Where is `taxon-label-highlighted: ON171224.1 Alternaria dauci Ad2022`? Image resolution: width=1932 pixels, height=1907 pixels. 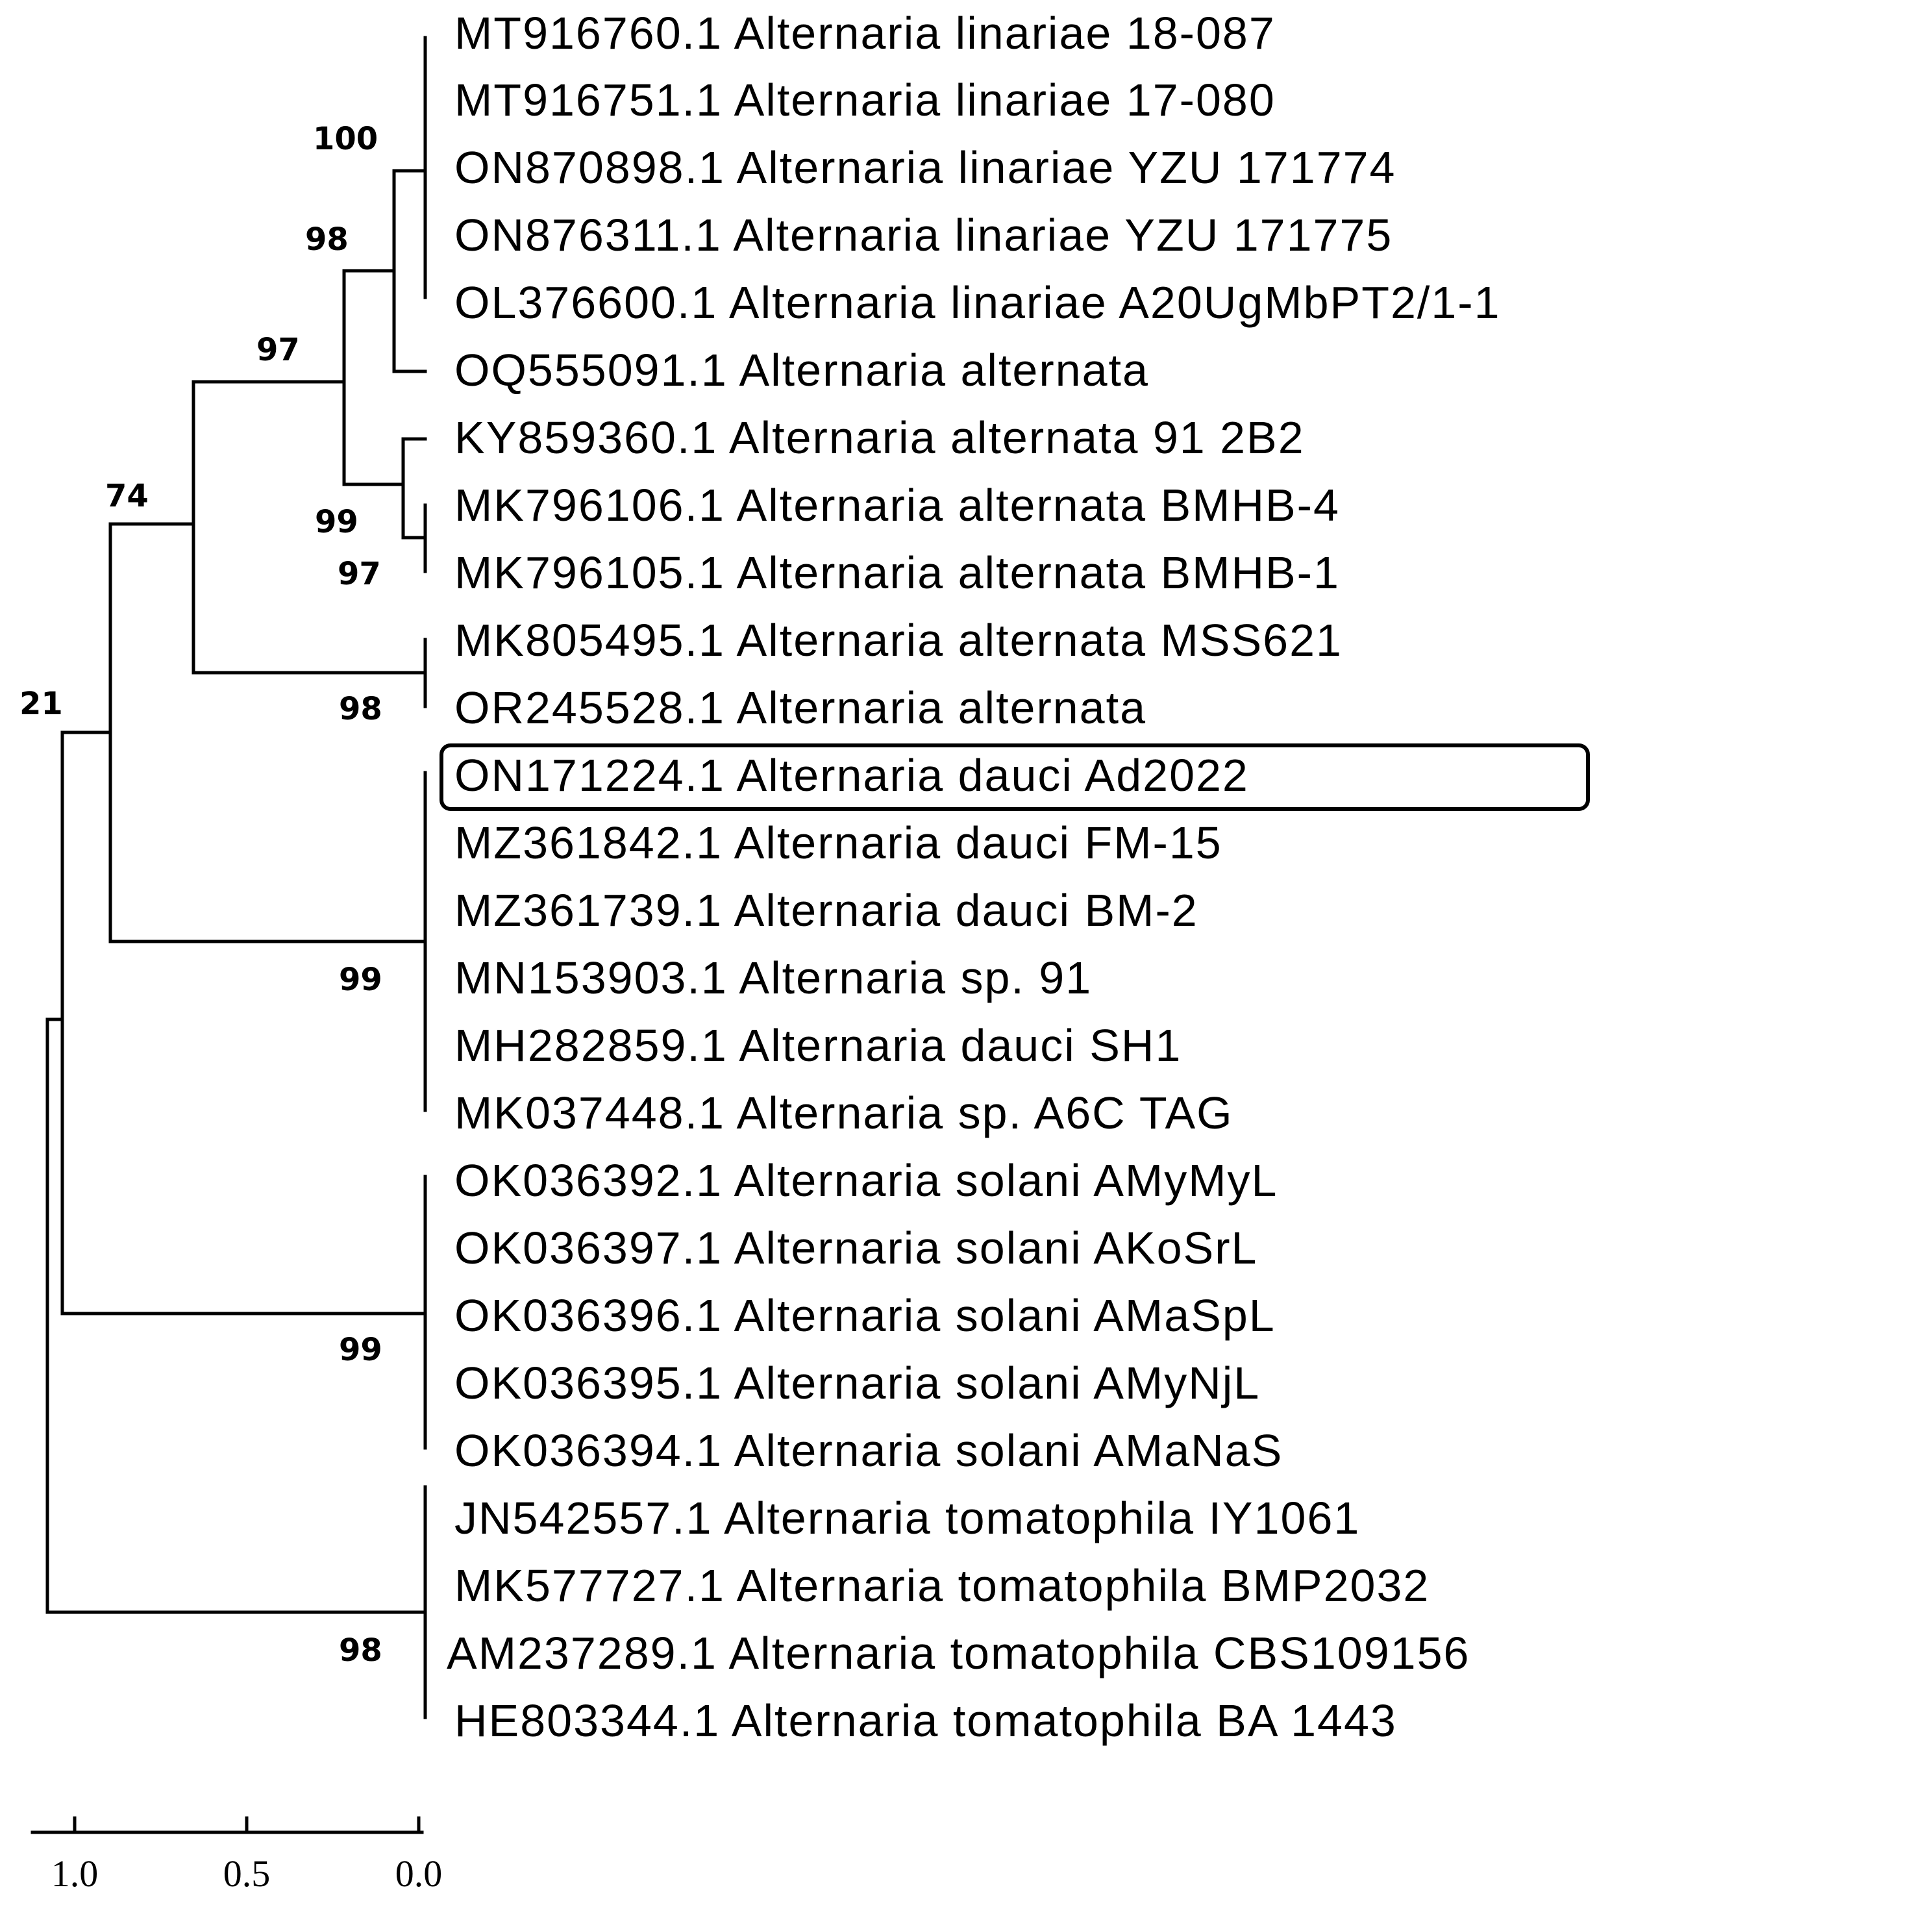 taxon-label-highlighted: ON171224.1 Alternaria dauci Ad2022 is located at coordinates (851, 775).